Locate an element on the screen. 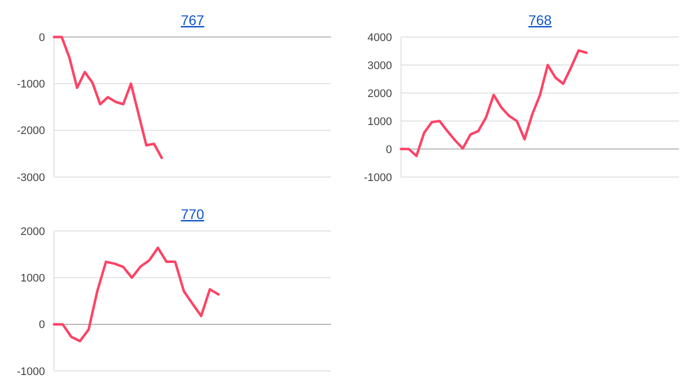  y-tick-label: -3000 is located at coordinates (30, 178).